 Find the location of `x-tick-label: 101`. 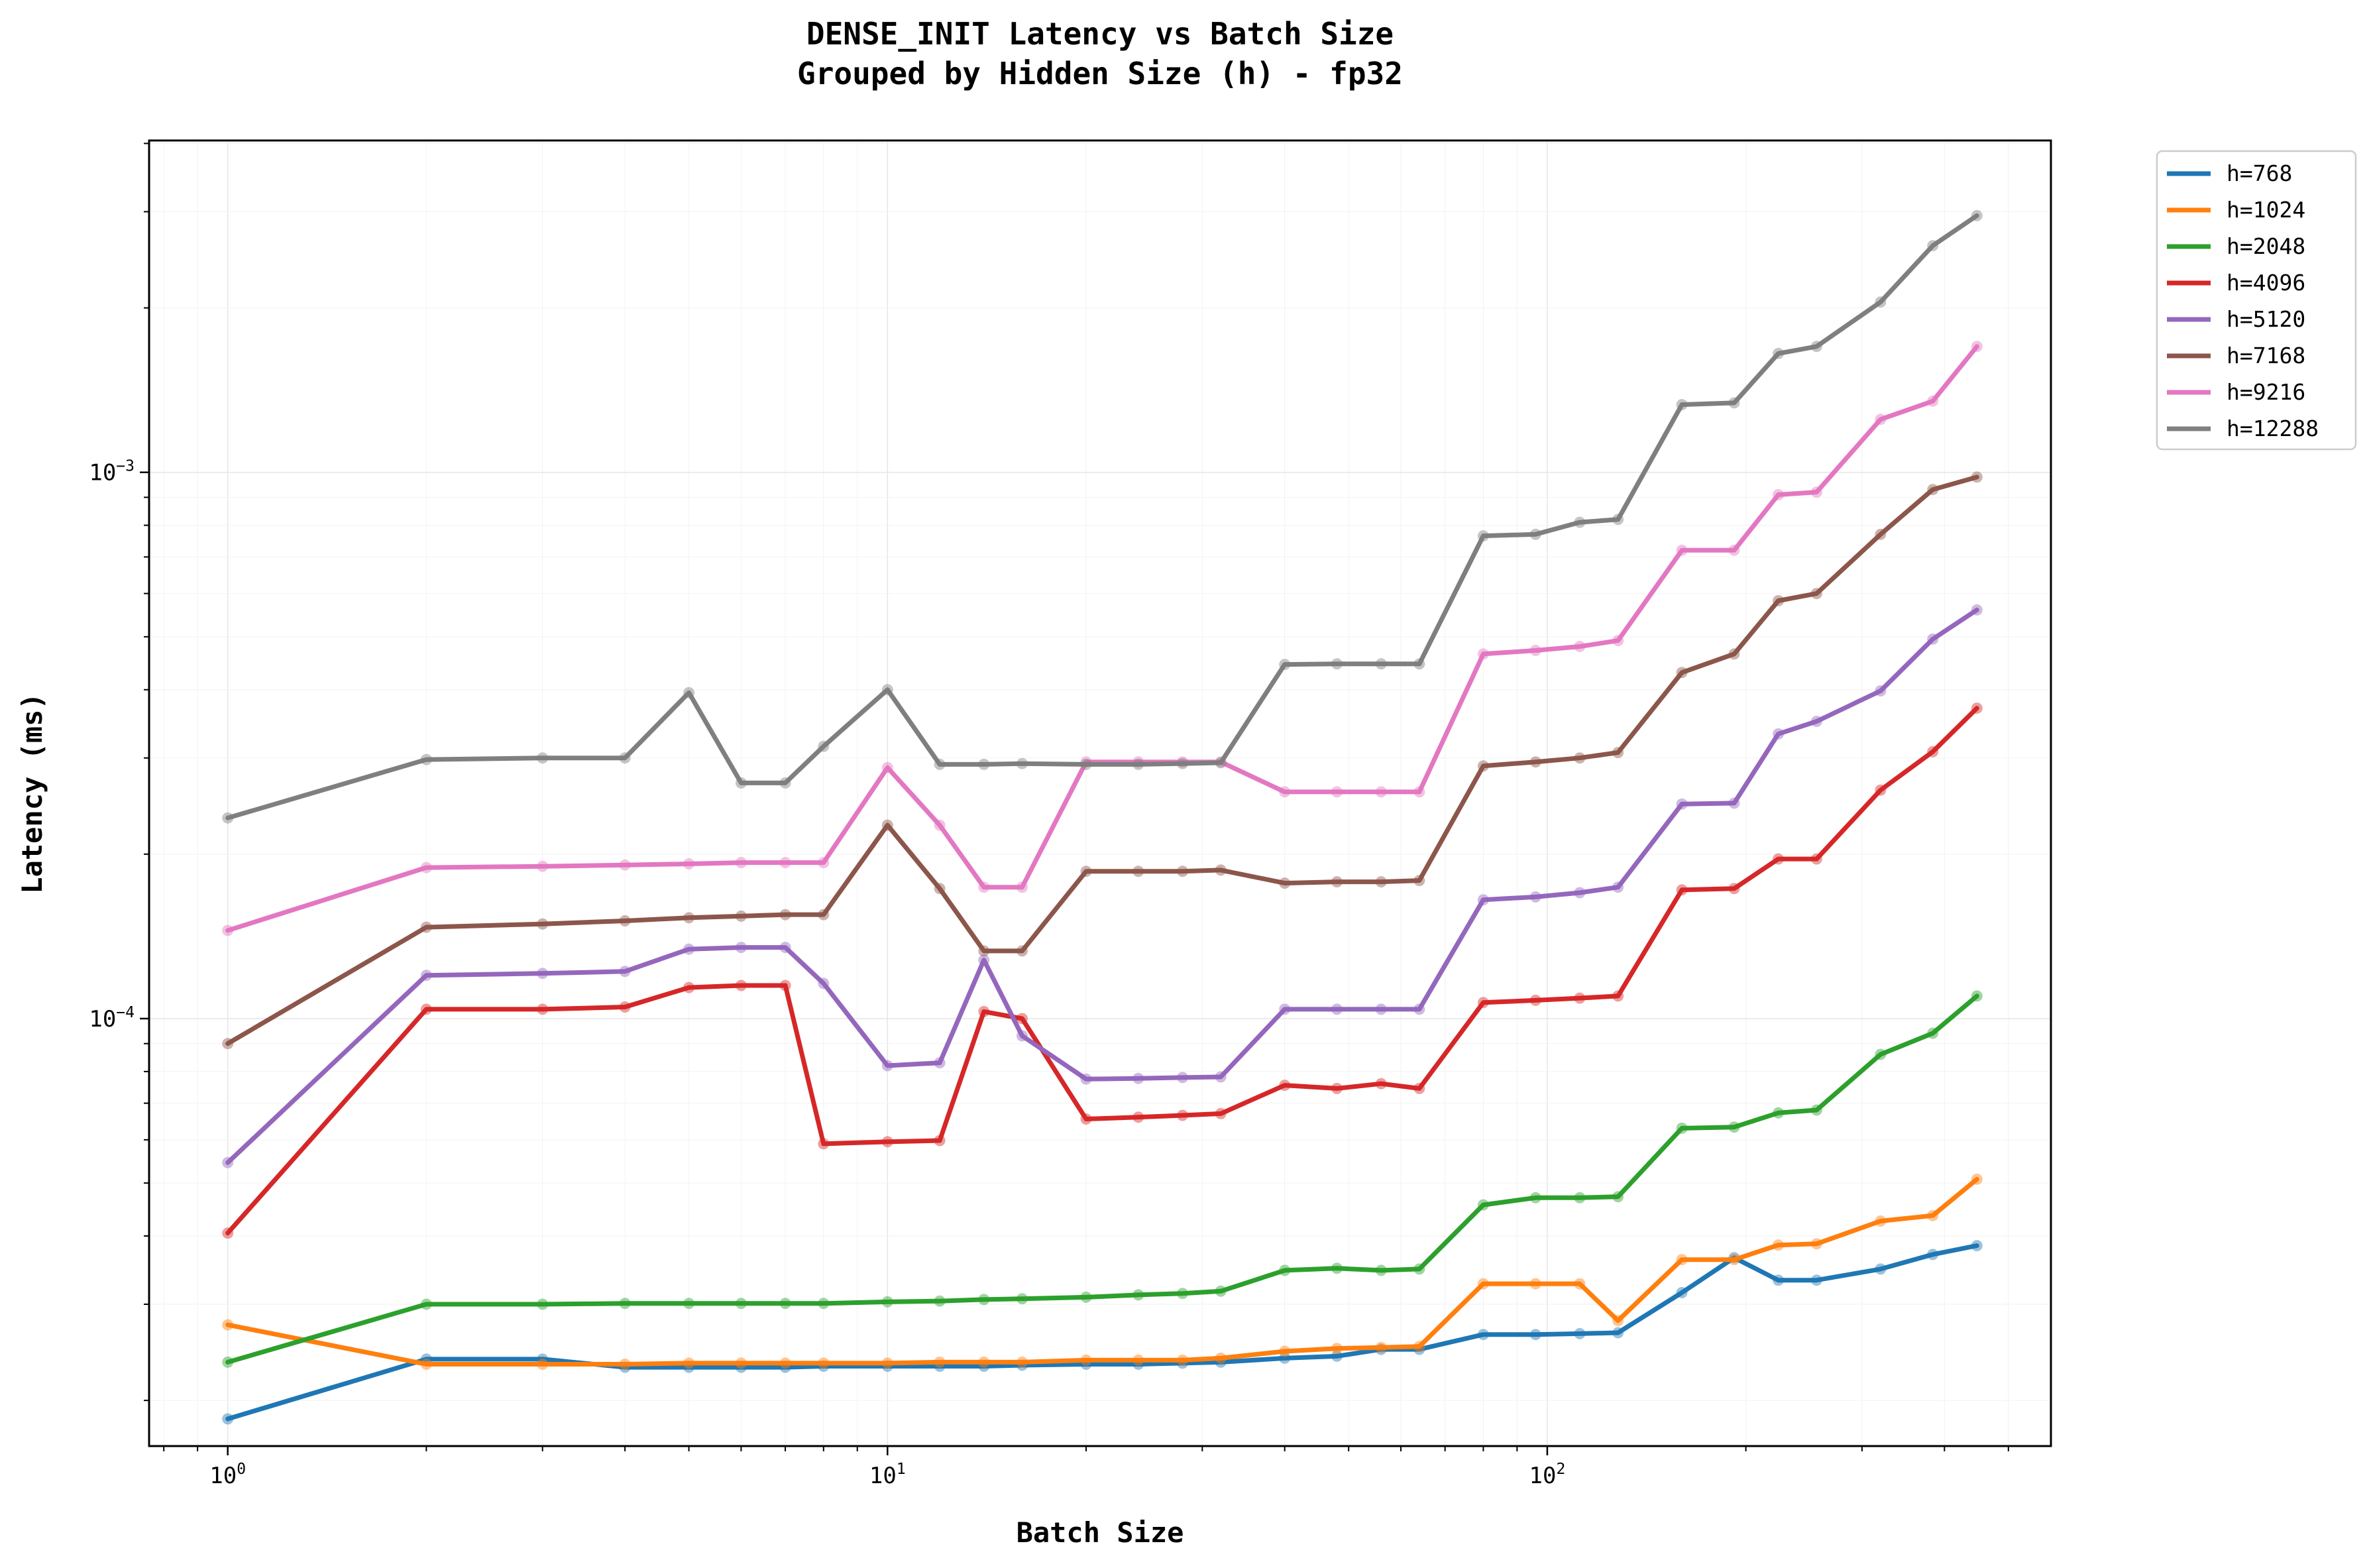

x-tick-label: 101 is located at coordinates (887, 1475).